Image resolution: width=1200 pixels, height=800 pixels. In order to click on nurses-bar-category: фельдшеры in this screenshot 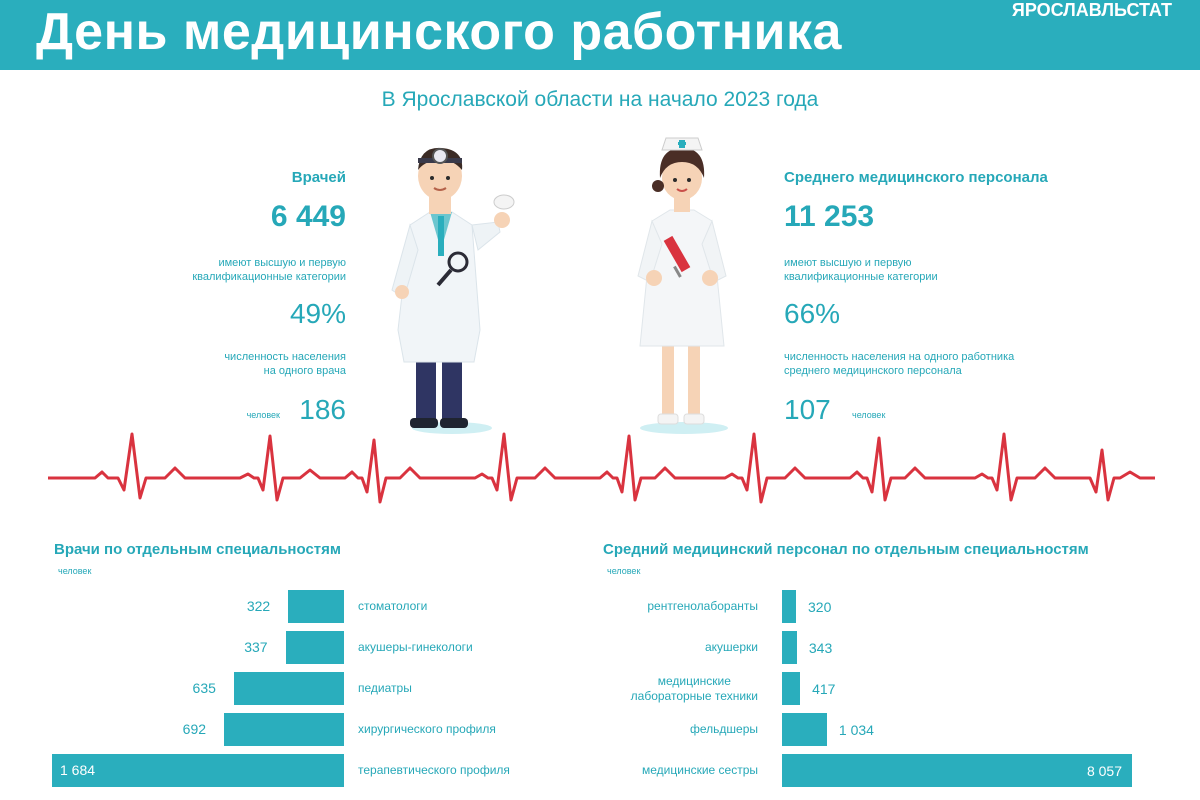, I will do `click(724, 729)`.